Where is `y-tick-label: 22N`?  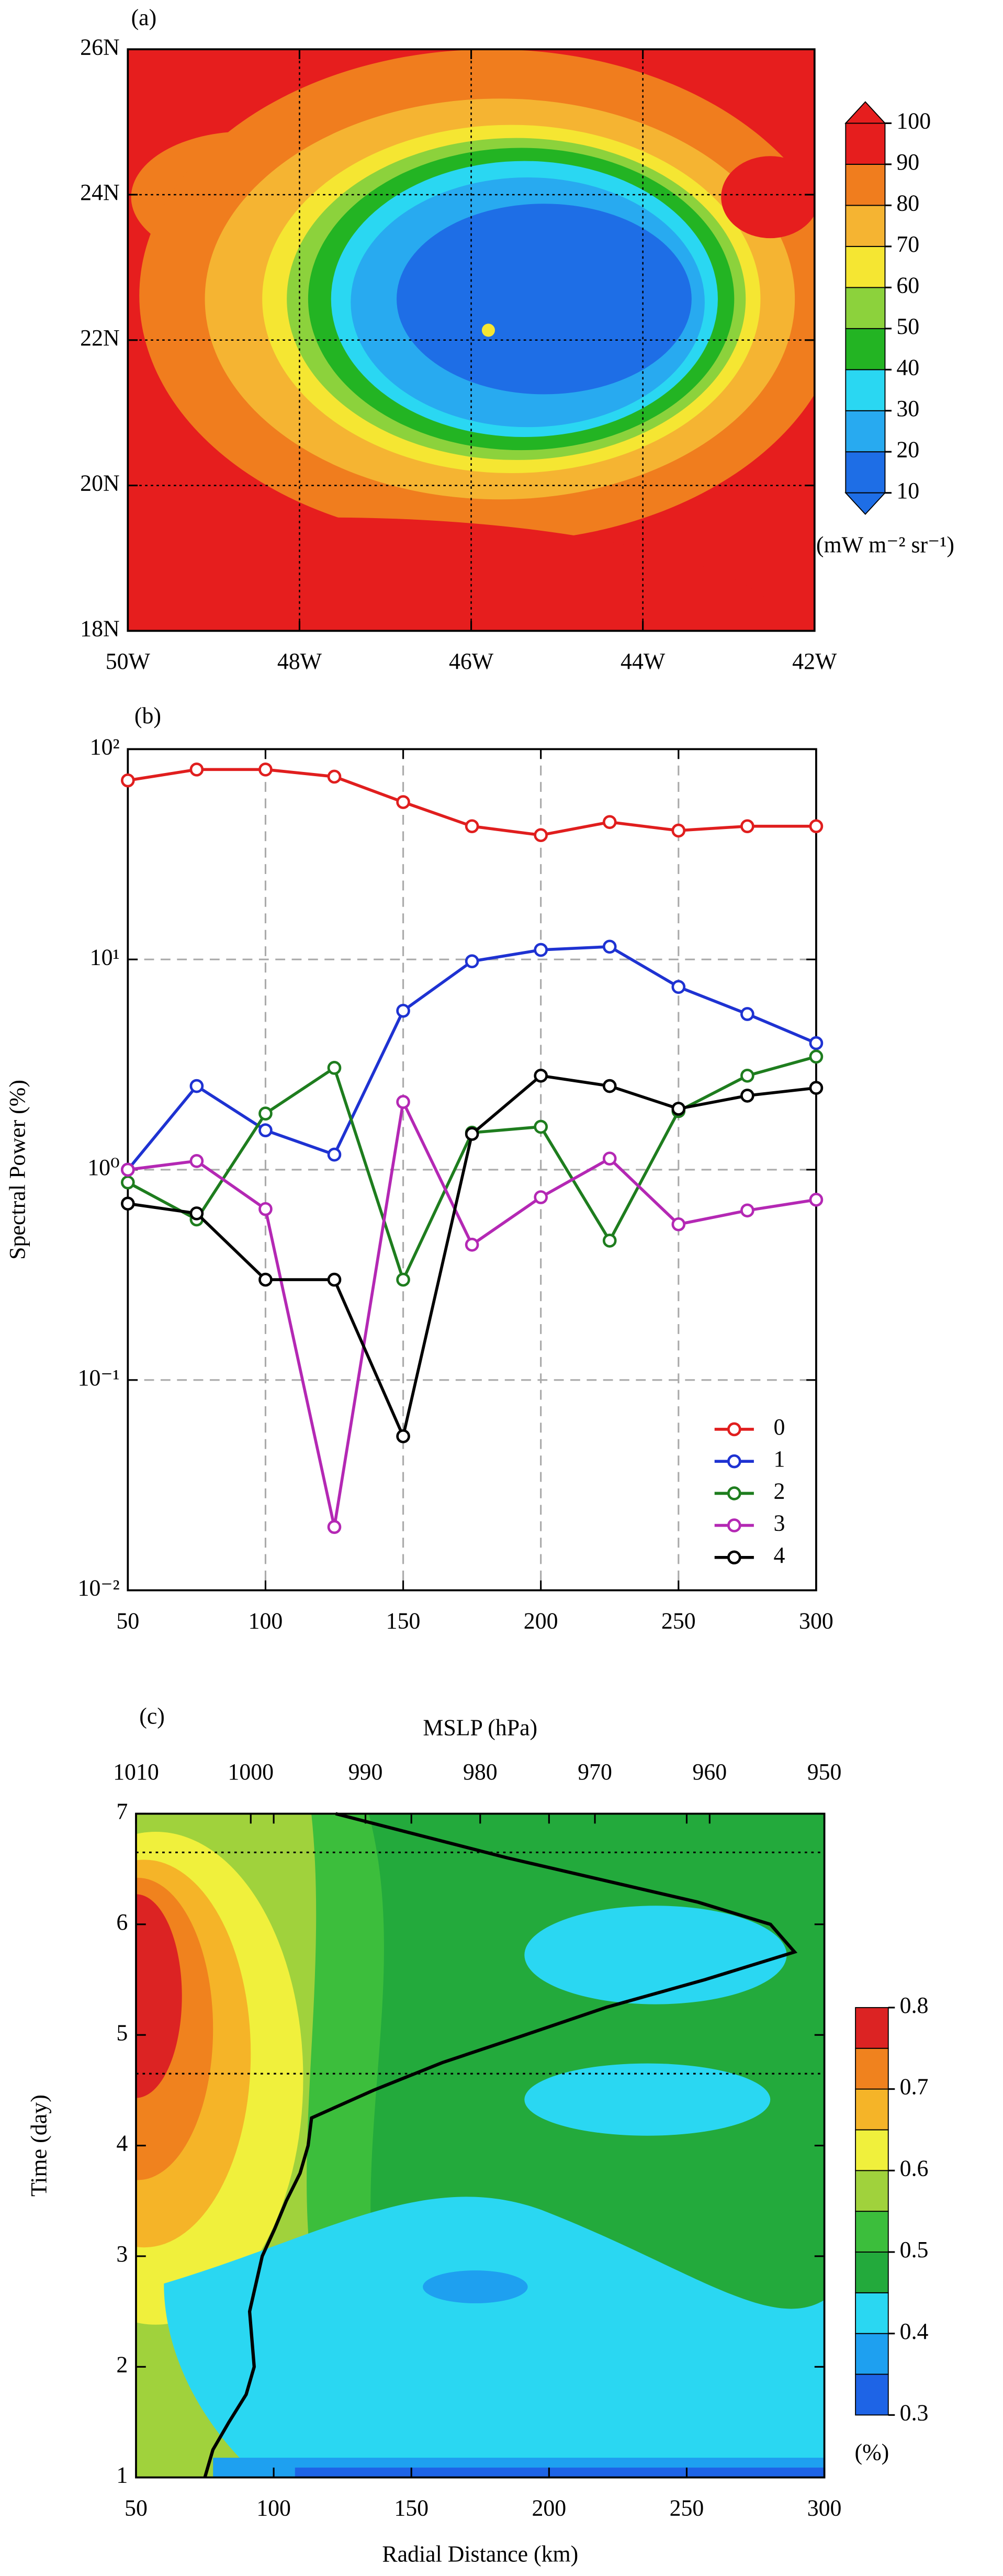
y-tick-label: 22N is located at coordinates (100, 338).